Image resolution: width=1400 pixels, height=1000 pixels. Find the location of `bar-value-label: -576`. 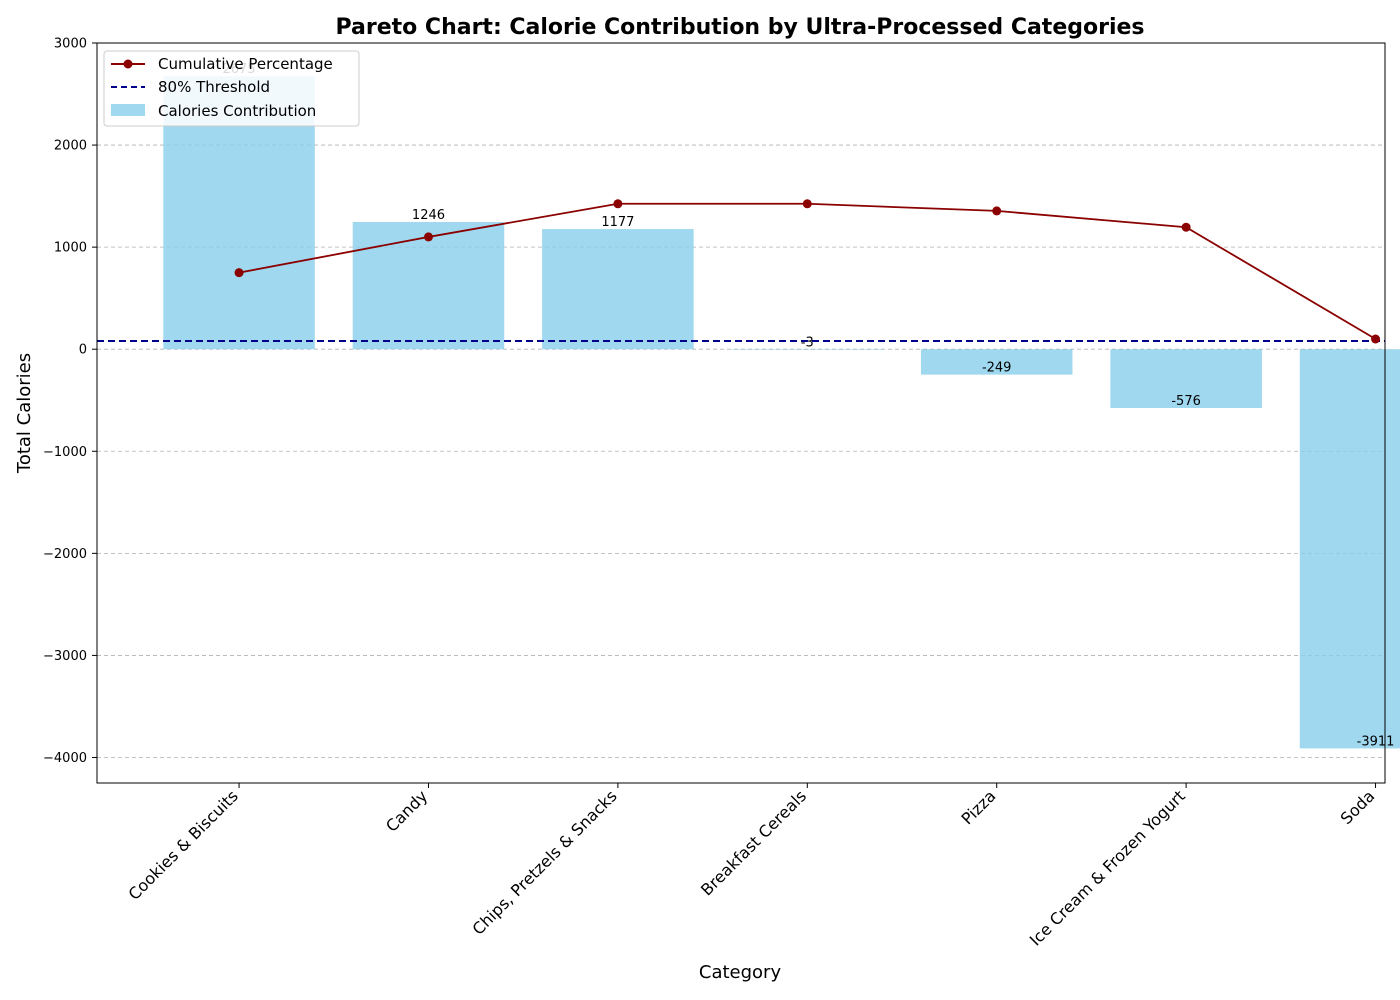

bar-value-label: -576 is located at coordinates (1186, 401).